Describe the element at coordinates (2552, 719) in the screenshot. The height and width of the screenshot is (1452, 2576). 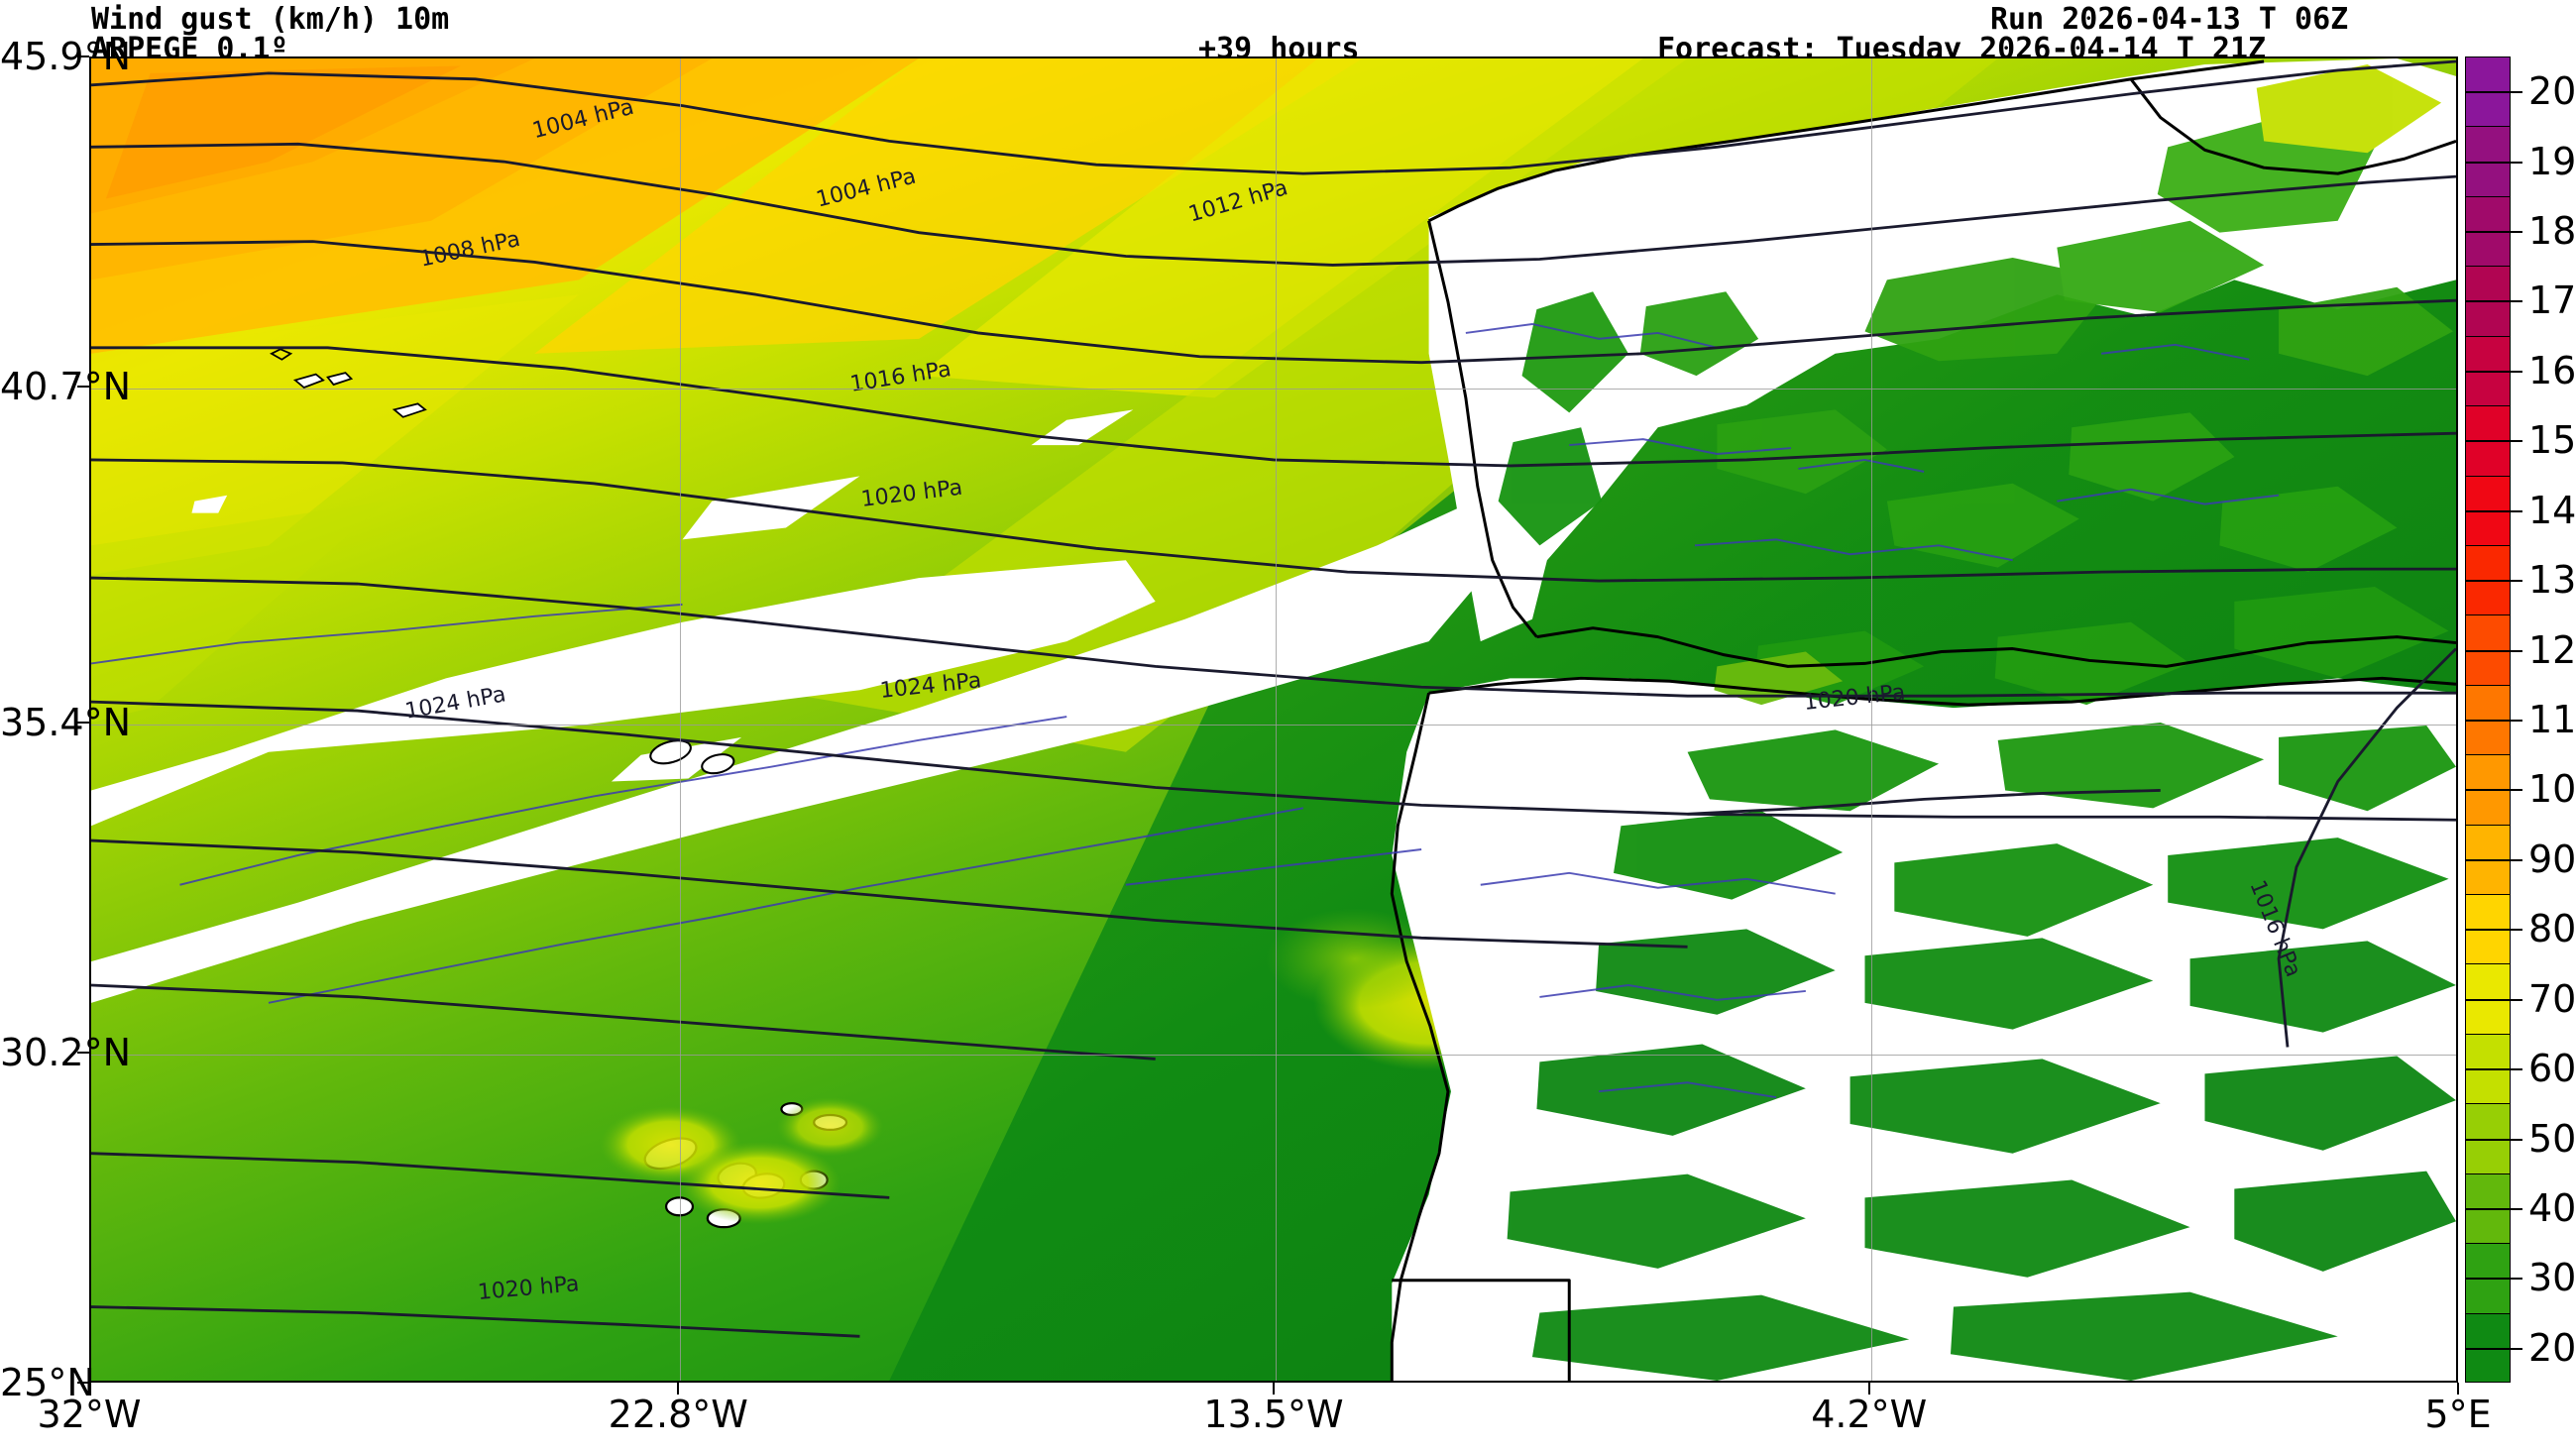
I see `colorbar-label-110: 110` at that location.